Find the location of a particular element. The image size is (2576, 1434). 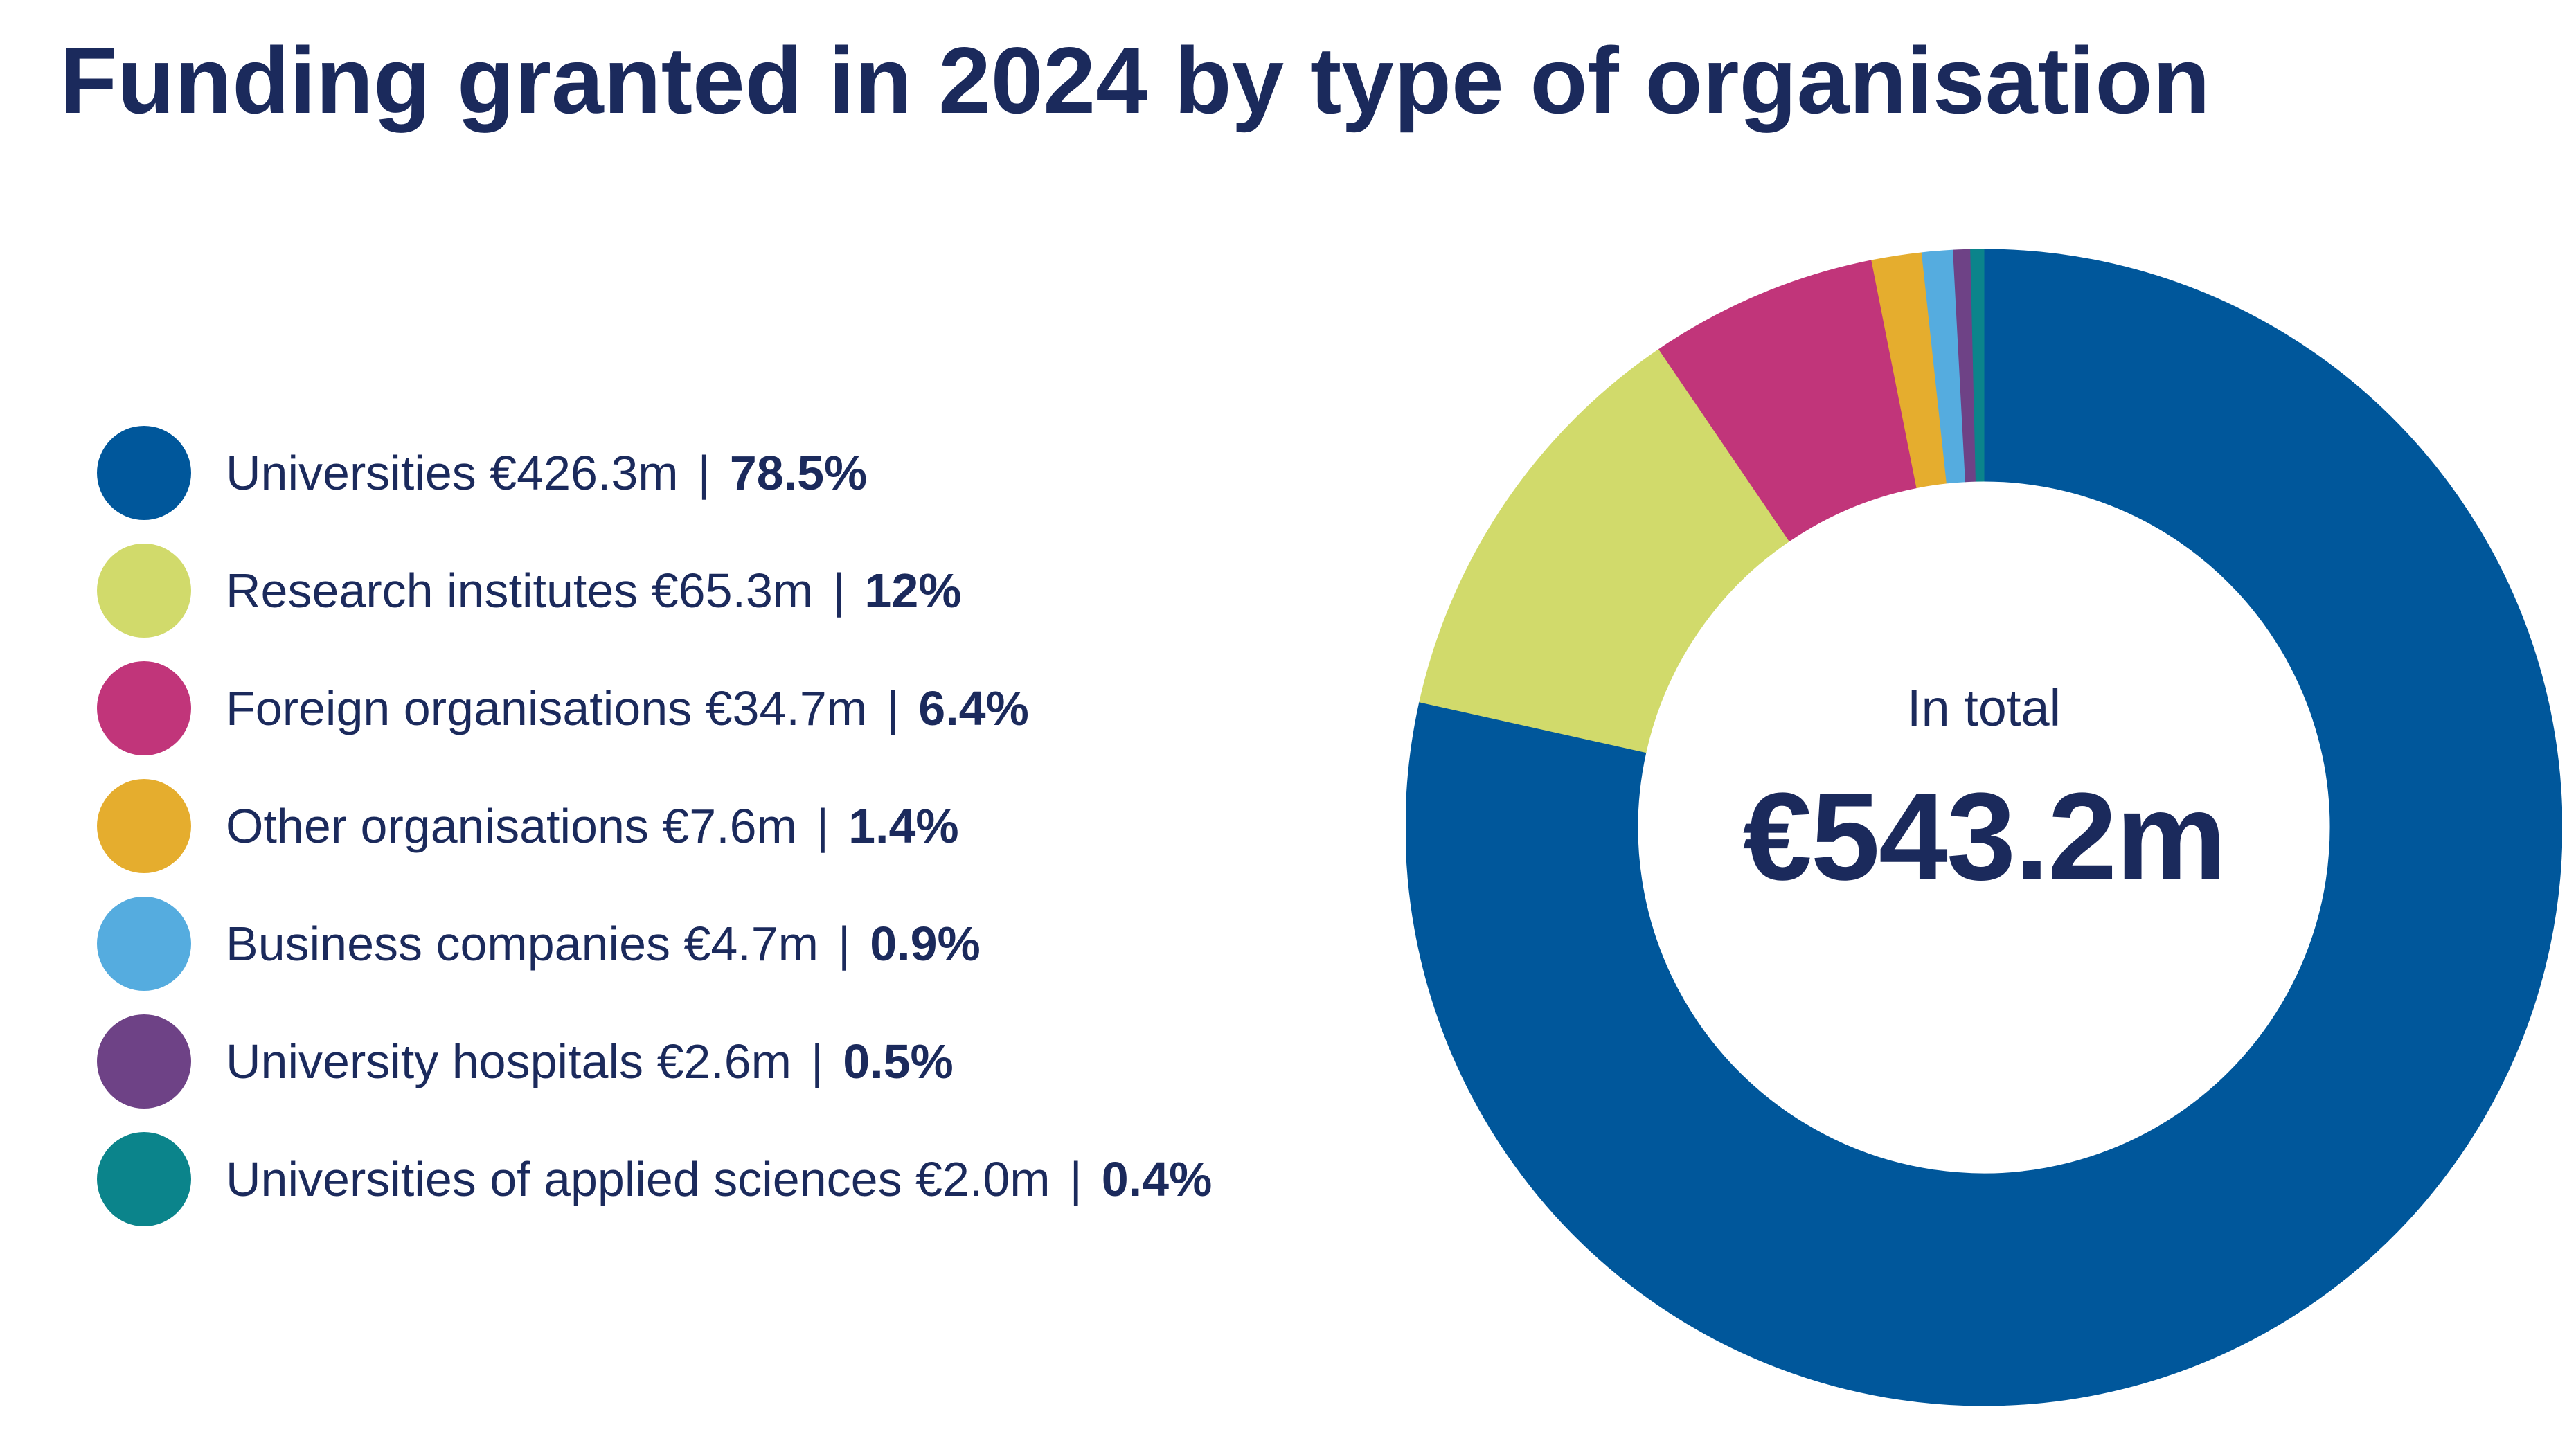

legend-label: Universities €426.3m is located at coordinates (452, 473).